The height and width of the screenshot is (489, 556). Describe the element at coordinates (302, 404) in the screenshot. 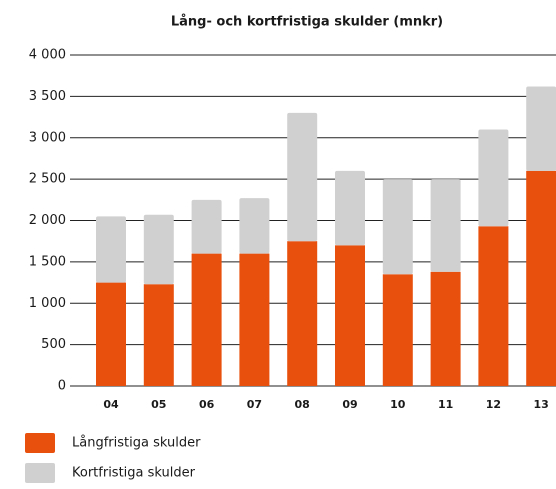

I see `x-tick-label: 08` at that location.